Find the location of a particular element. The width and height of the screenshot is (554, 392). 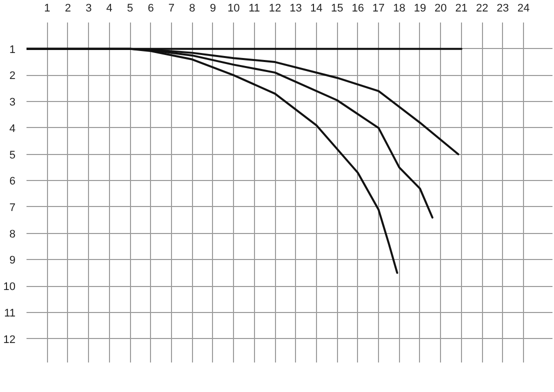

y-tick-label: 9 is located at coordinates (12, 260).